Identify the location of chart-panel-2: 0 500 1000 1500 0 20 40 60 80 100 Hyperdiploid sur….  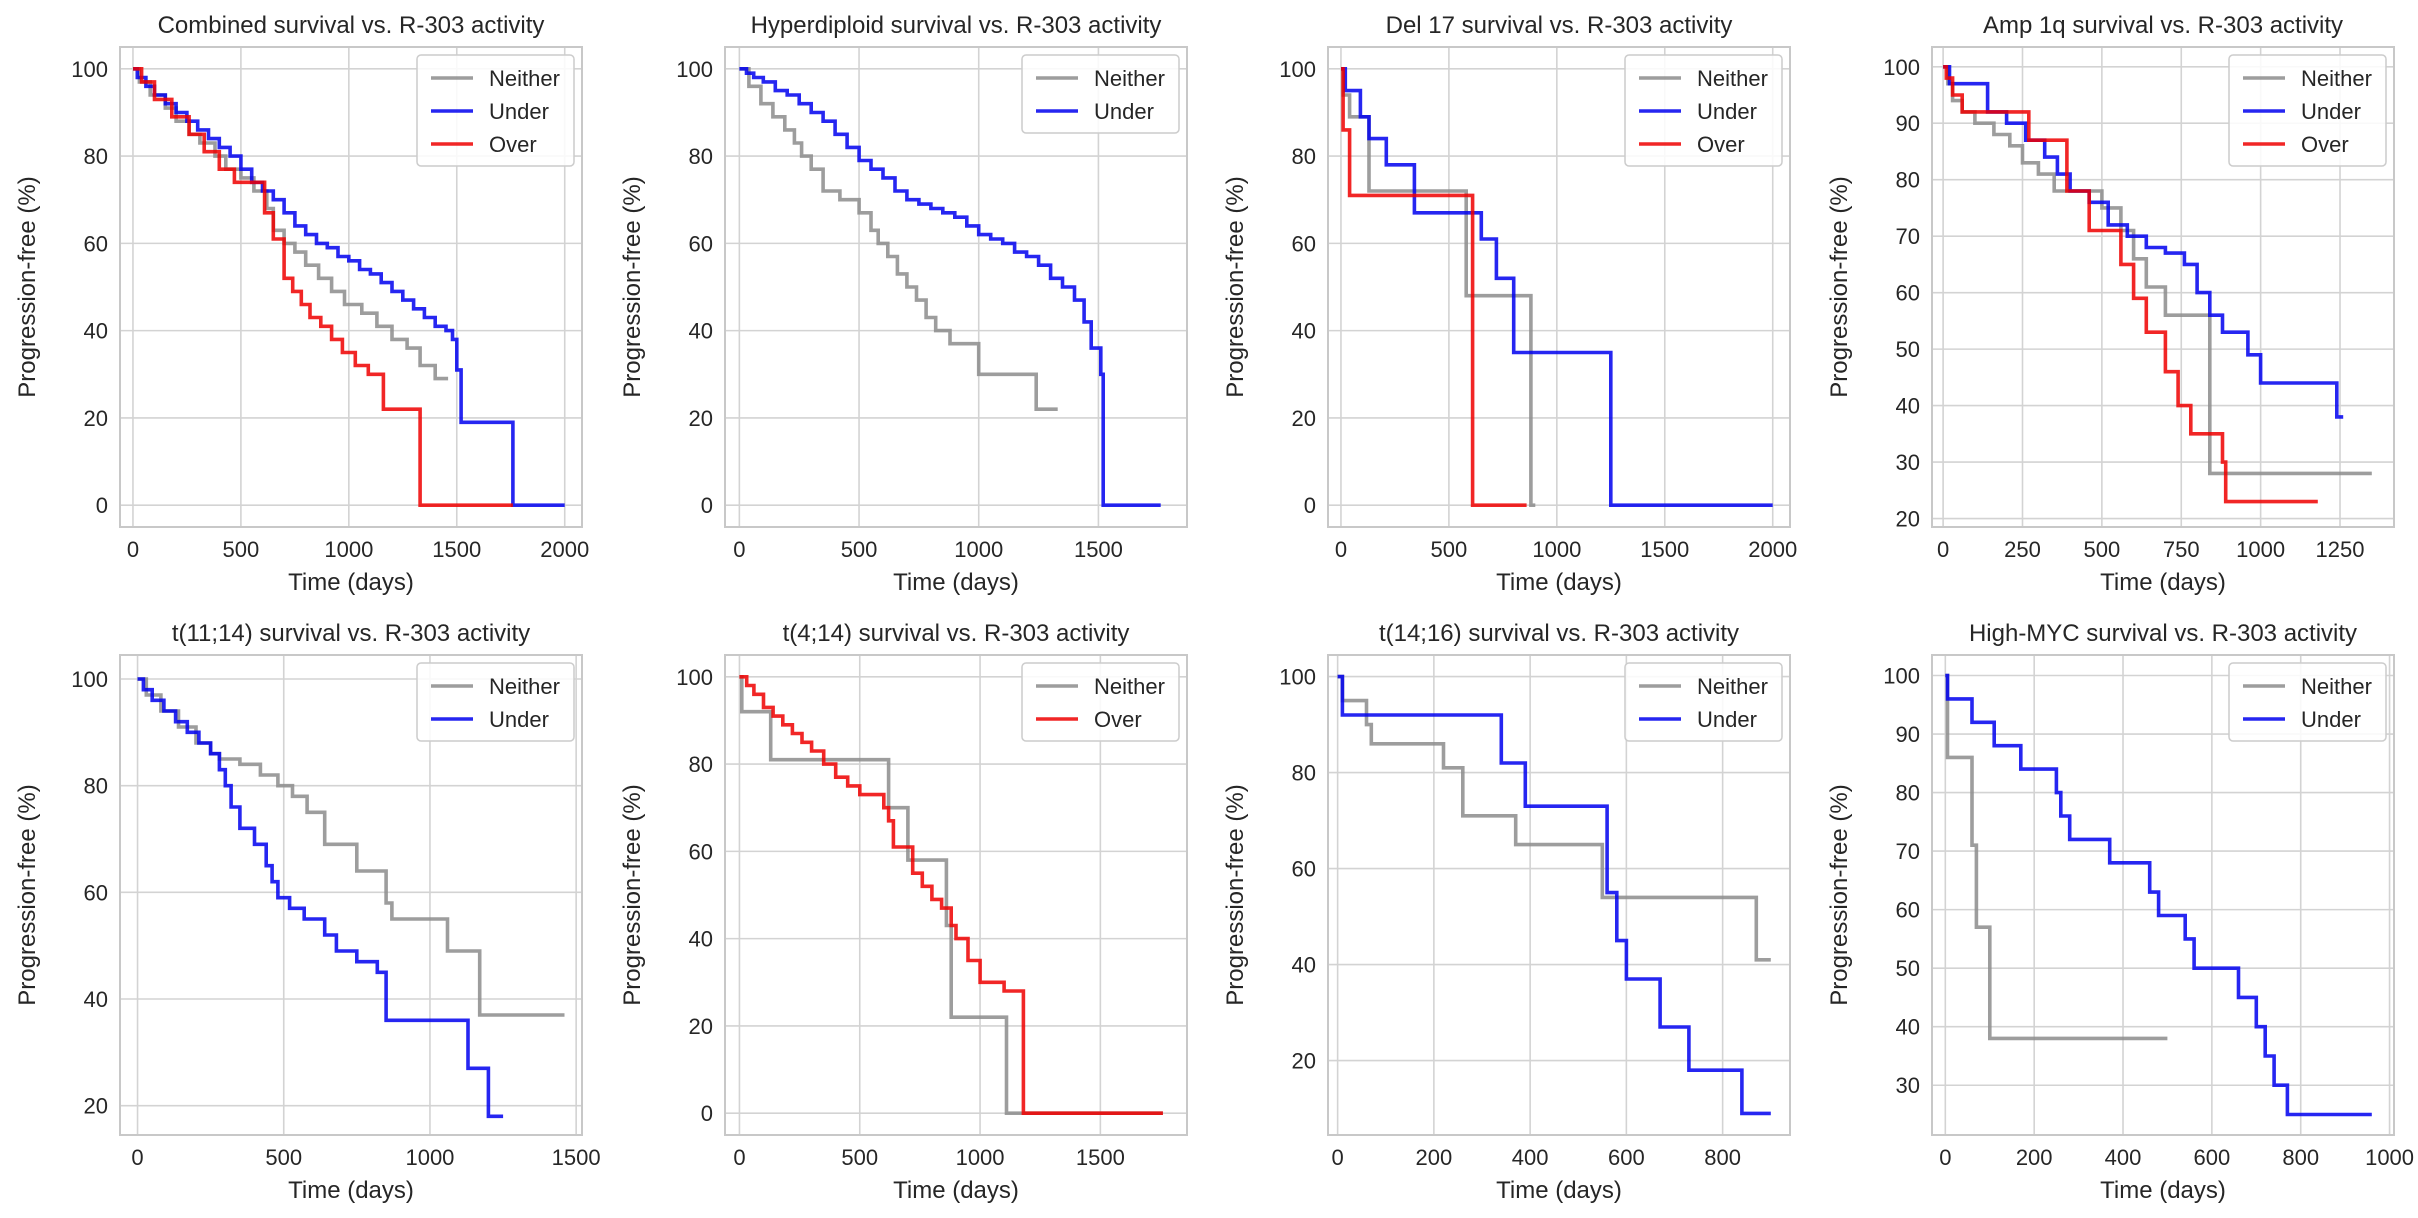
(903, 304).